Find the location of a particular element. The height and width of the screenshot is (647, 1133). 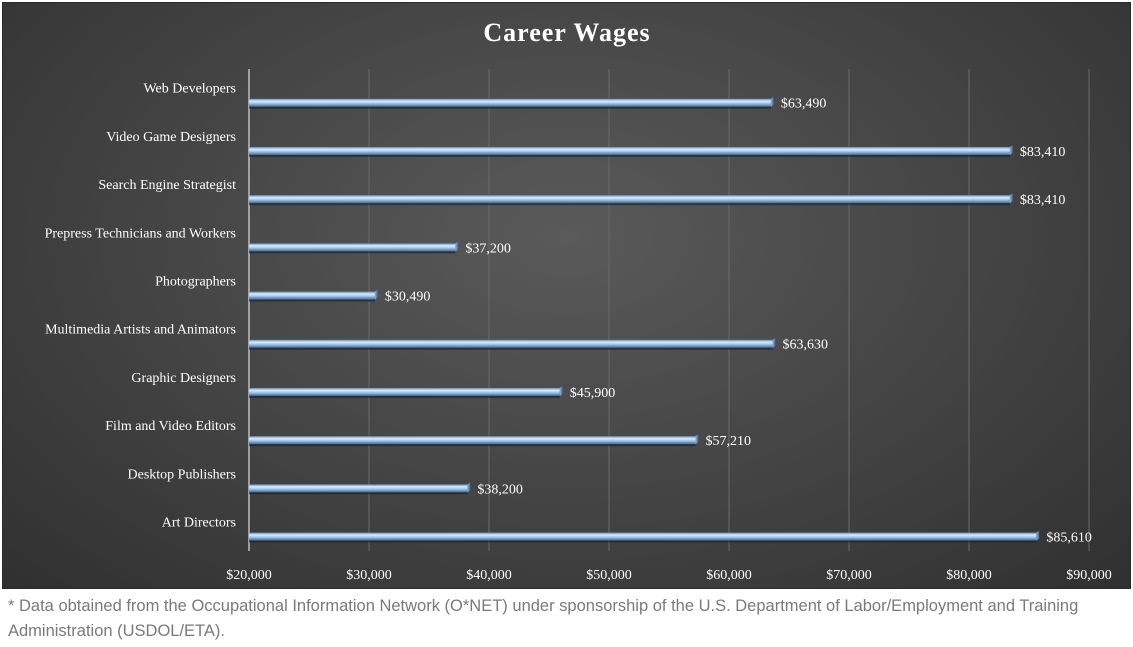

category-label: Graphic Designers is located at coordinates (183, 378).